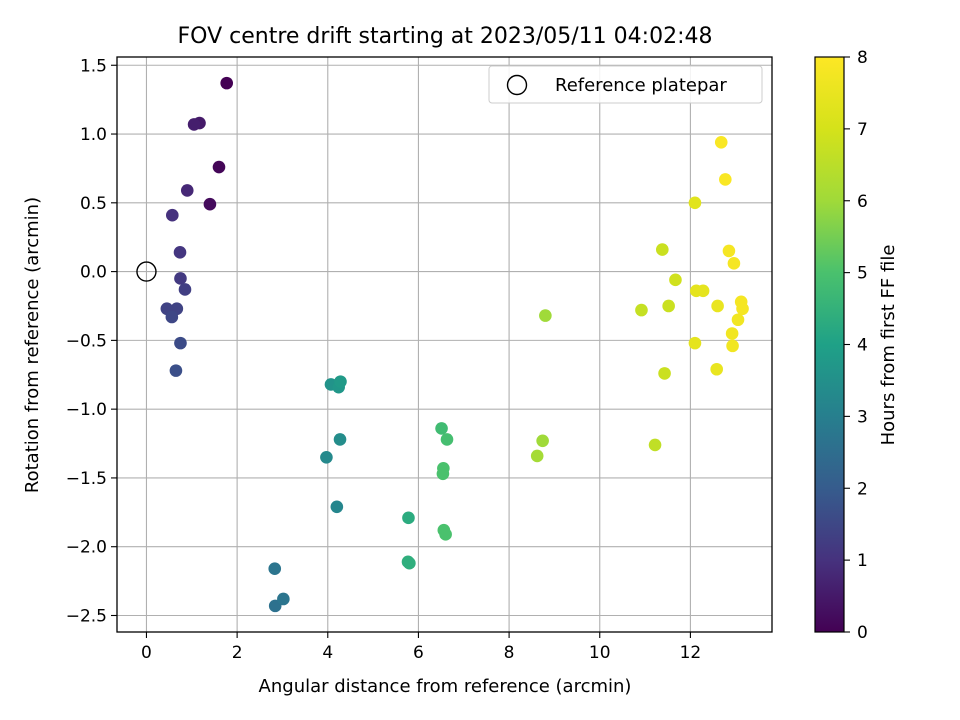 The image size is (960, 720). I want to click on x-tick-label: 6, so click(418, 653).